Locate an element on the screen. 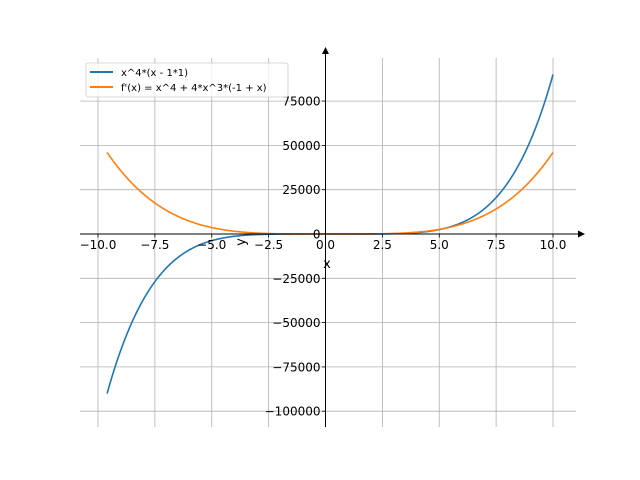 This screenshot has height=480, width=640. legend-box is located at coordinates (187, 80).